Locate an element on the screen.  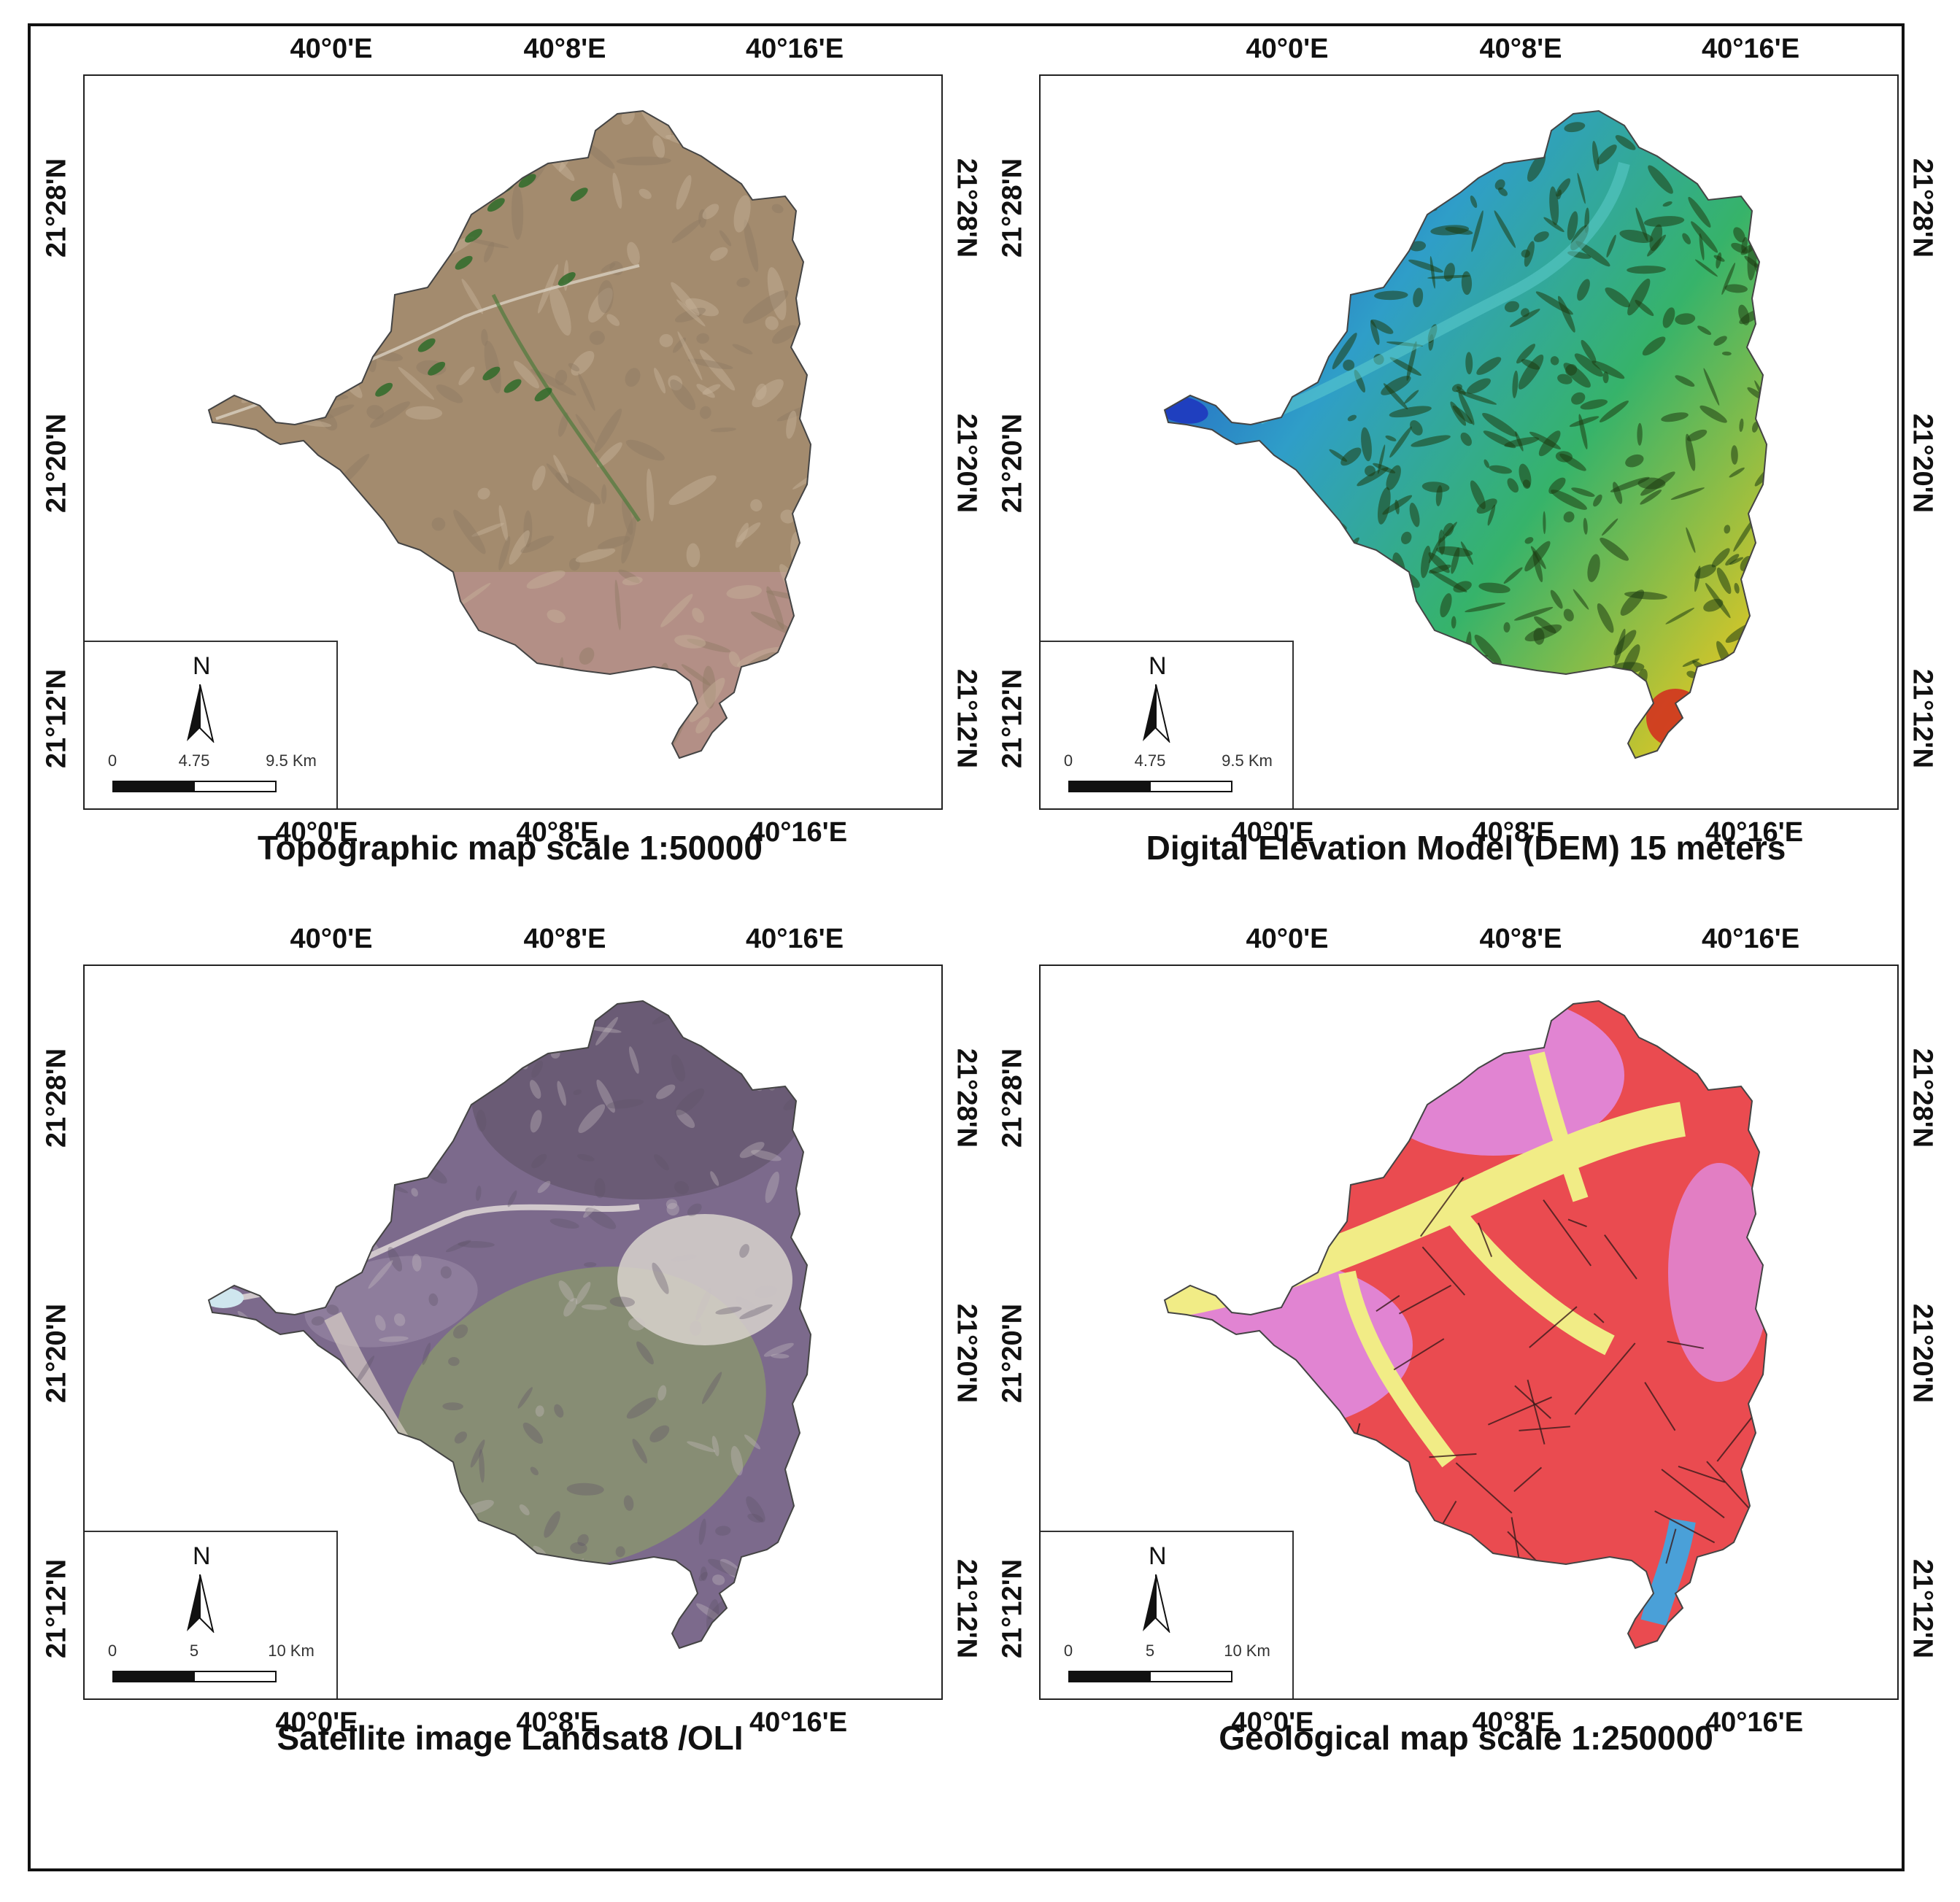
panel-caption: Satellite image Landsat8 /OLI is located at coordinates (510, 1738).